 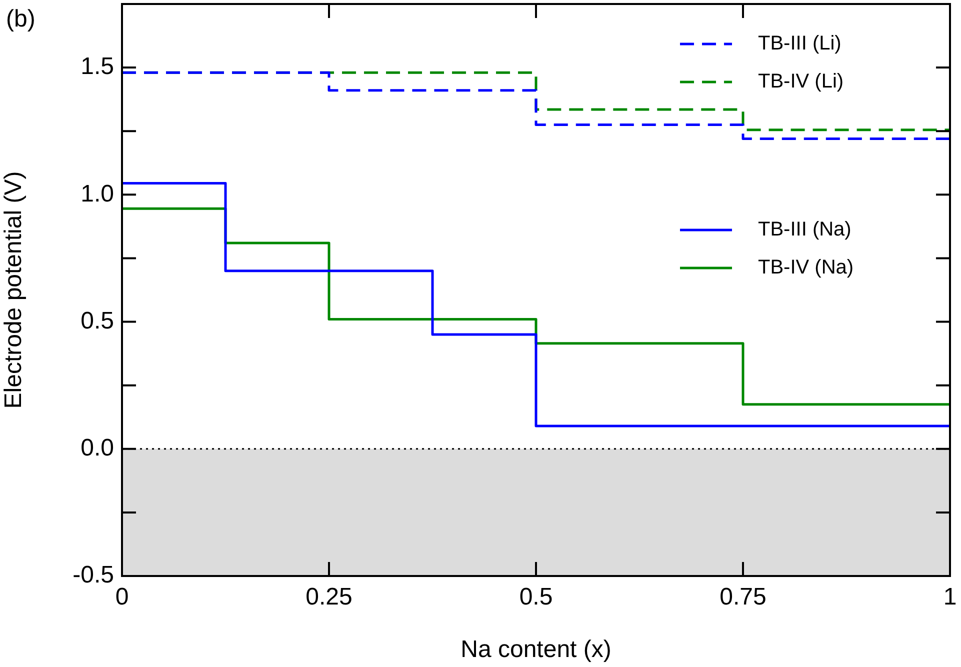 I want to click on legend-label: TB-IV (Na), so click(x=806, y=267).